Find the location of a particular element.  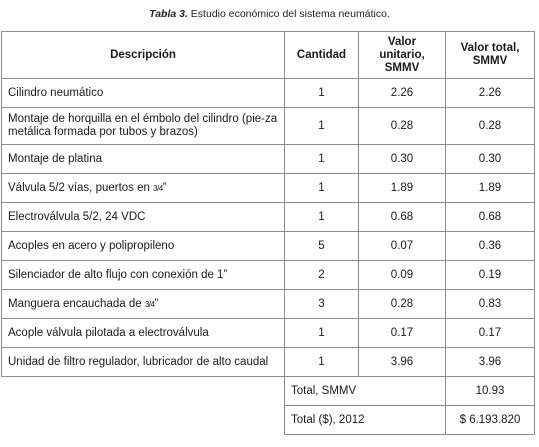

cell-unit-value: 1.89 is located at coordinates (402, 188).